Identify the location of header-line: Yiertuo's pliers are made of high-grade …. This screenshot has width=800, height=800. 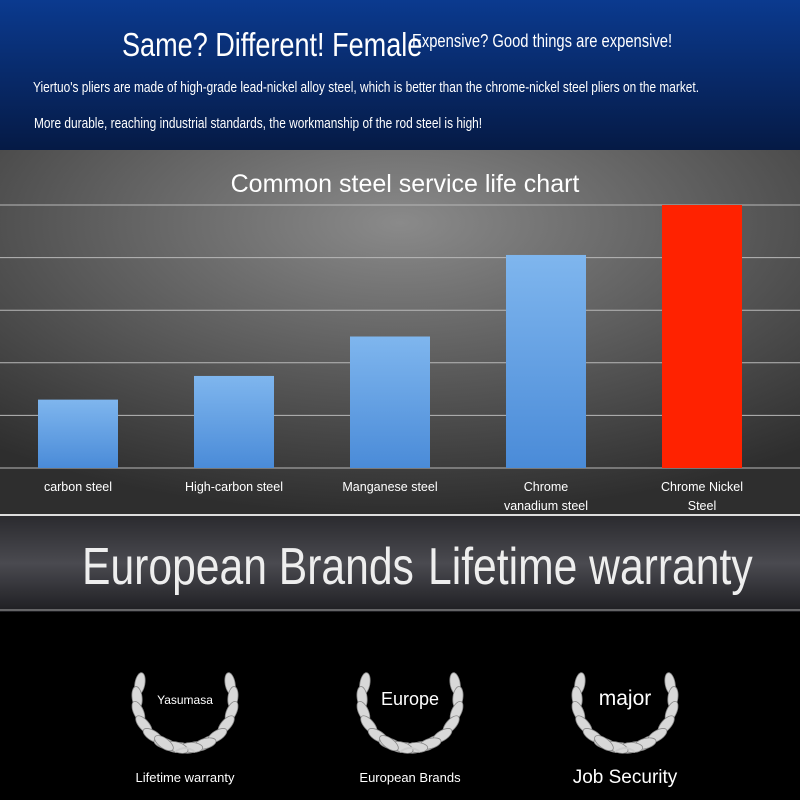
(366, 88).